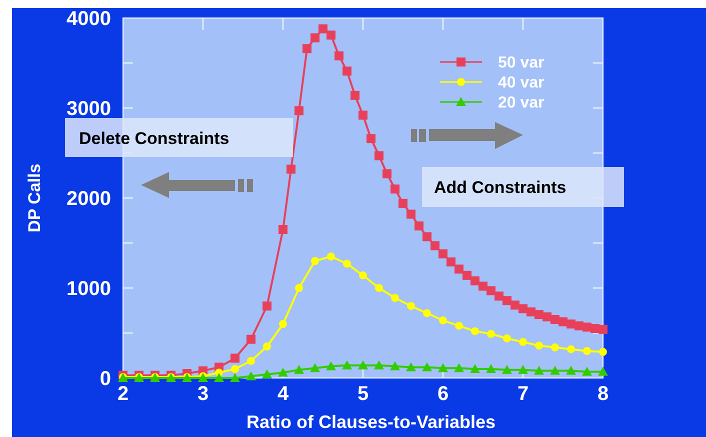 Image resolution: width=706 pixels, height=437 pixels. What do you see at coordinates (521, 63) in the screenshot?
I see `legend-label: 50 var` at bounding box center [521, 63].